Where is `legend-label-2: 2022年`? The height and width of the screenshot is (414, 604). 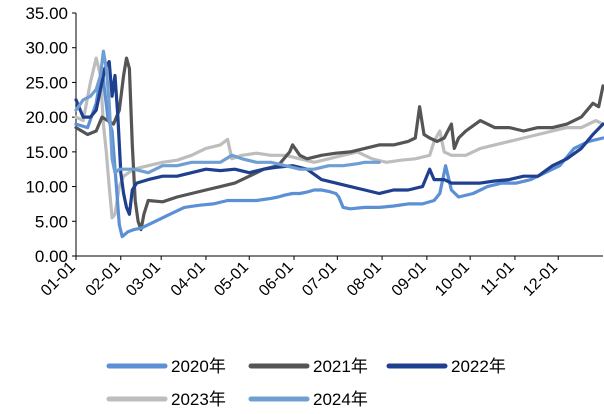
legend-label-2: 2022年 is located at coordinates (478, 366).